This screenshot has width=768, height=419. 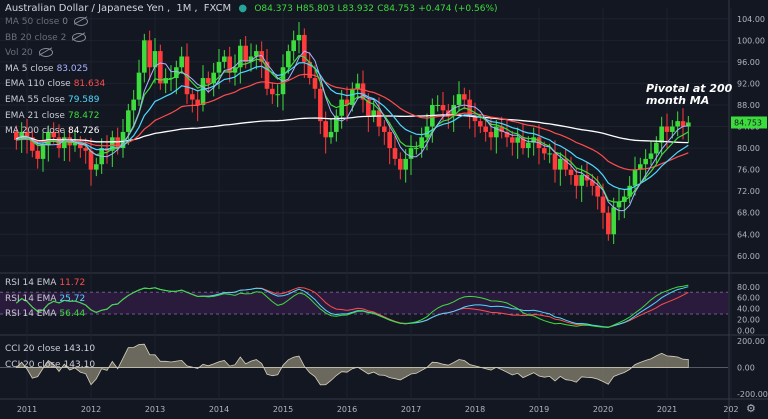 What do you see at coordinates (35, 100) in the screenshot?
I see `legend-label: EMA 55 close` at bounding box center [35, 100].